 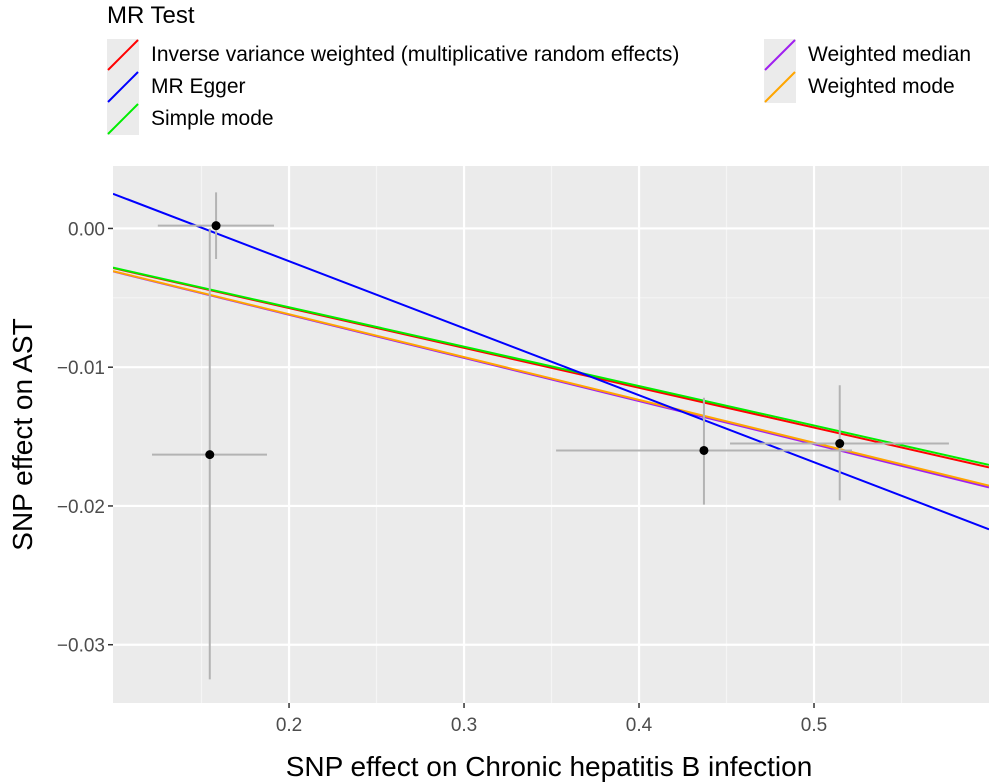 What do you see at coordinates (212, 118) in the screenshot?
I see `legend-label-simple-mode: Simple mode` at bounding box center [212, 118].